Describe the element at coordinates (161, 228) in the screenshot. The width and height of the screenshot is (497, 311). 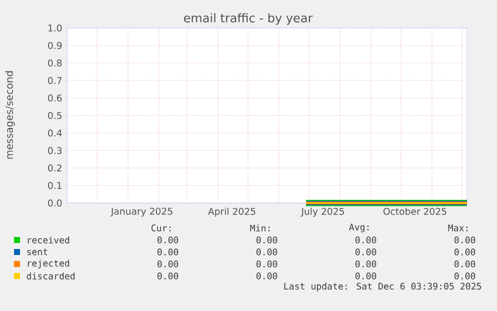
I see `text: Cur:` at that location.